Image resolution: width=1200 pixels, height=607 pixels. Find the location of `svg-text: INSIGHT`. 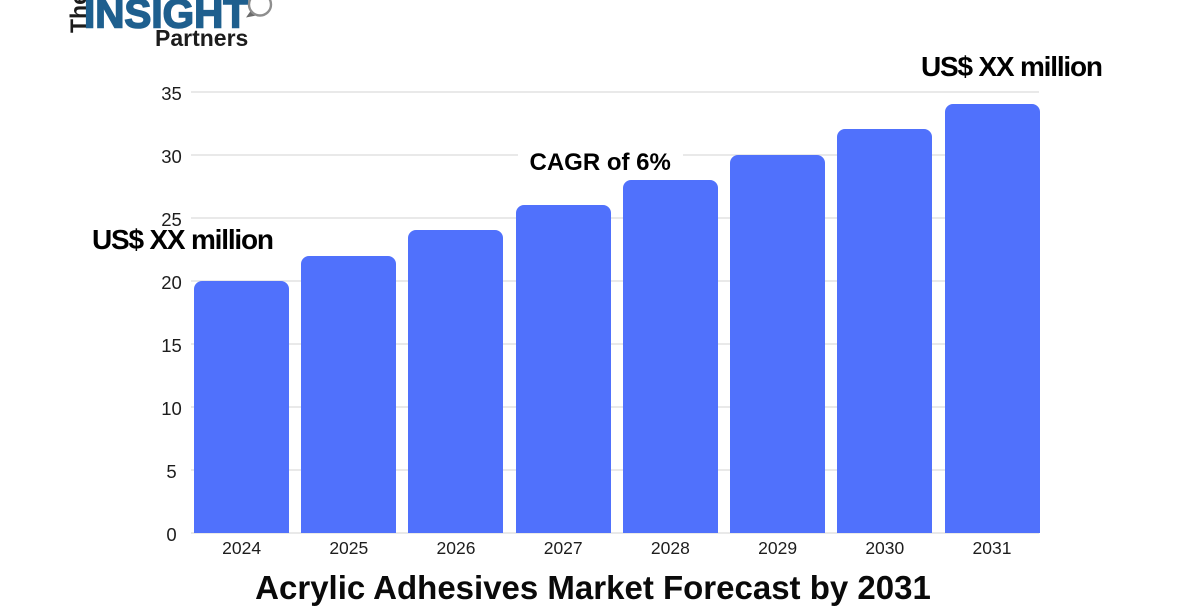

svg-text: INSIGHT is located at coordinates (166, 18).